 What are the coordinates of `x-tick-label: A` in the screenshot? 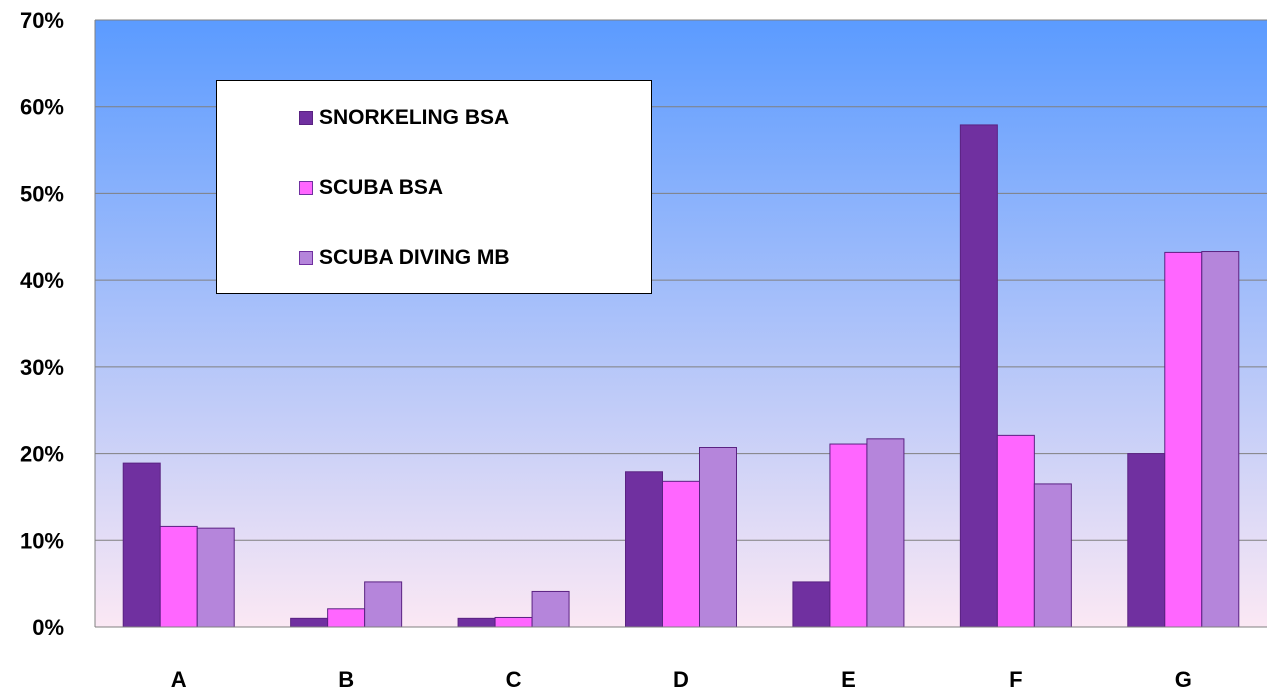 It's located at (179, 679).